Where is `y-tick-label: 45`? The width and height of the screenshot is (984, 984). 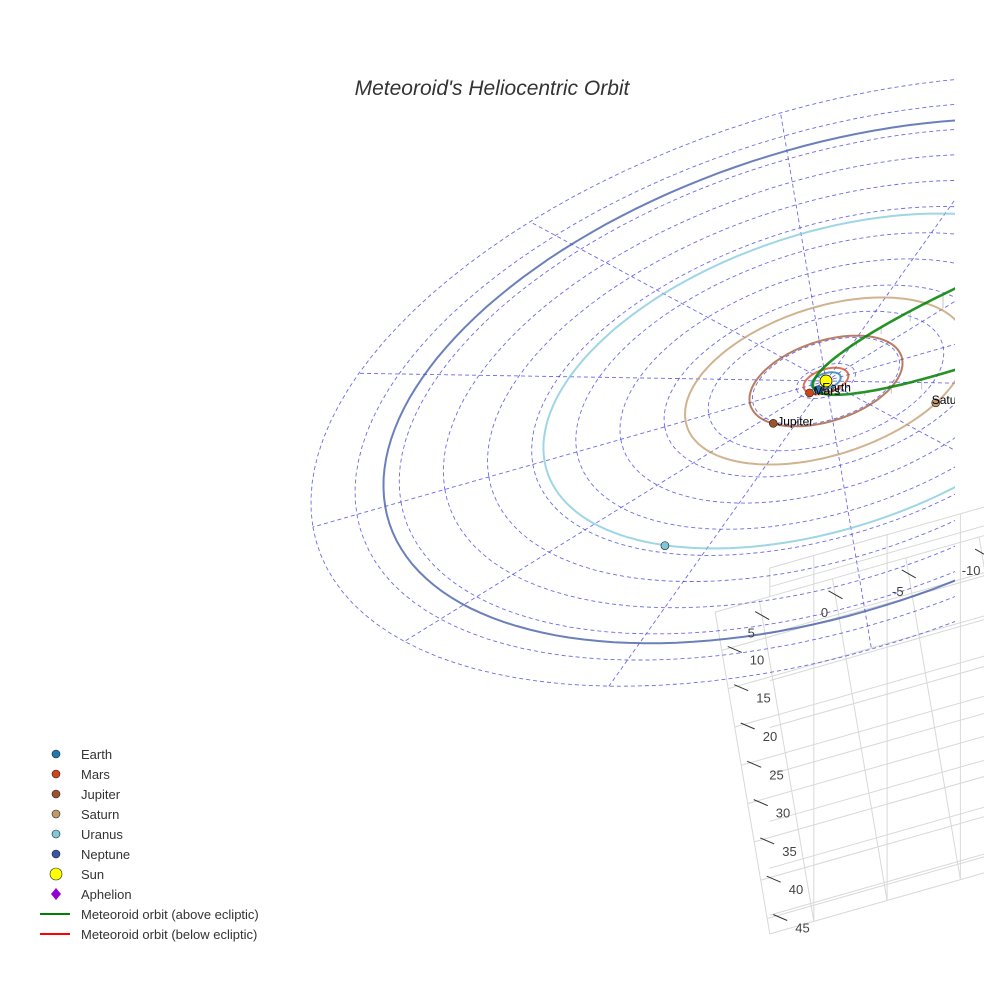 y-tick-label: 45 is located at coordinates (802, 928).